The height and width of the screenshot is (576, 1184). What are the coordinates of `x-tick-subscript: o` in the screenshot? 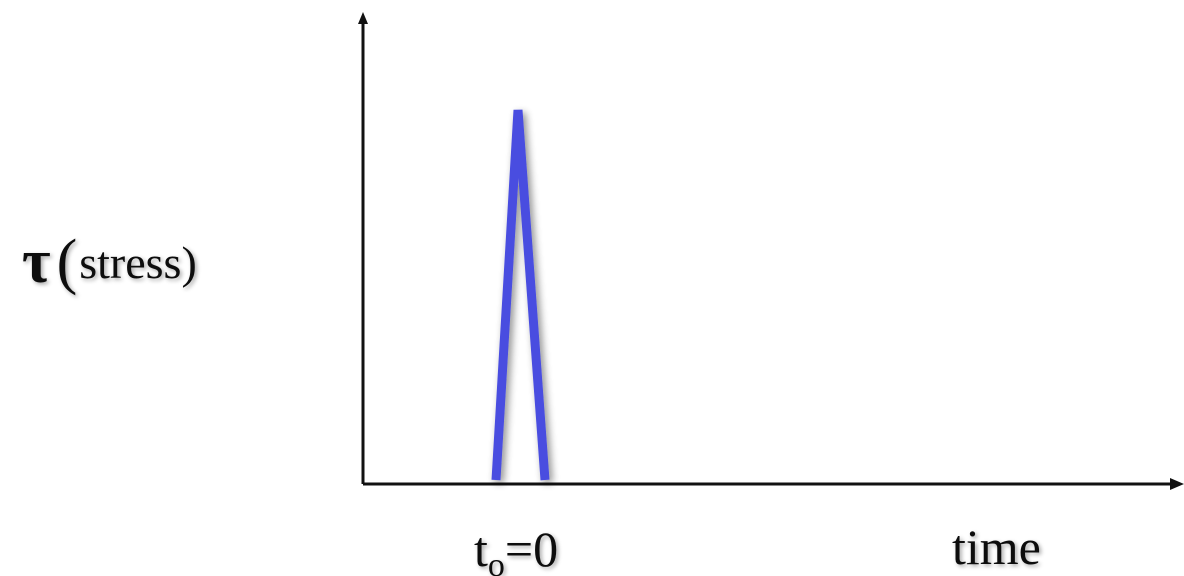 It's located at (496, 561).